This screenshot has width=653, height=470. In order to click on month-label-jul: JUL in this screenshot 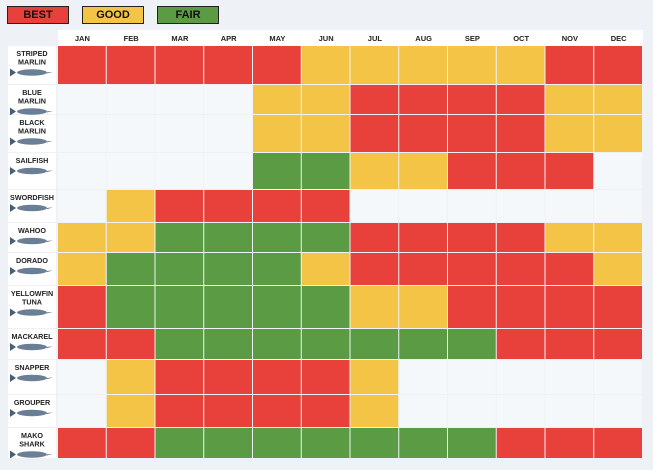, I will do `click(375, 38)`.